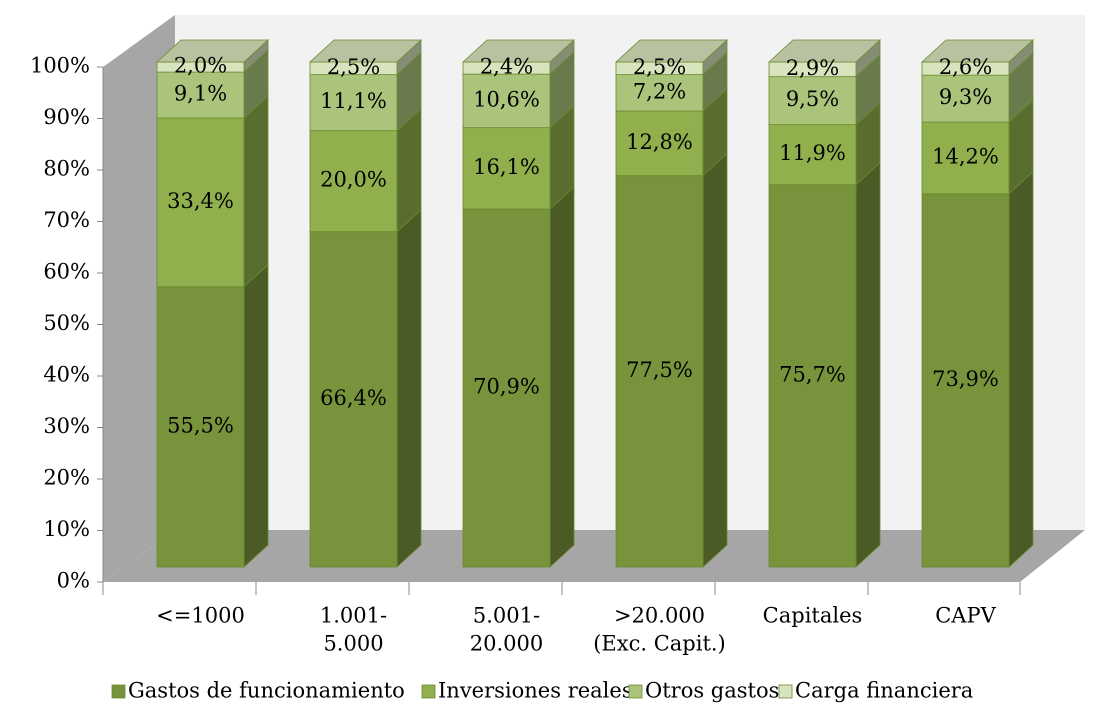 The image size is (1101, 707). What do you see at coordinates (60, 66) in the screenshot?
I see `y-tick-label: 100%` at bounding box center [60, 66].